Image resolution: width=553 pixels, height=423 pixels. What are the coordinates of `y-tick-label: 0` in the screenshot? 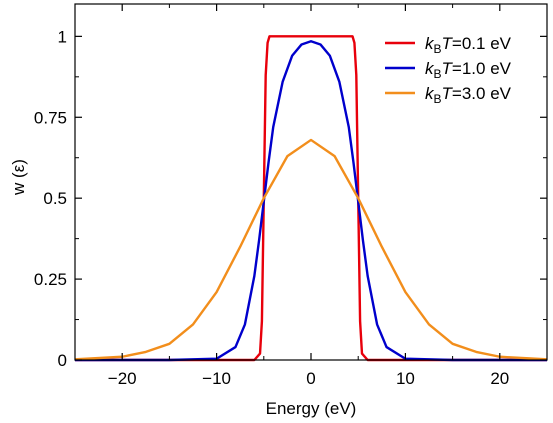 It's located at (62, 360).